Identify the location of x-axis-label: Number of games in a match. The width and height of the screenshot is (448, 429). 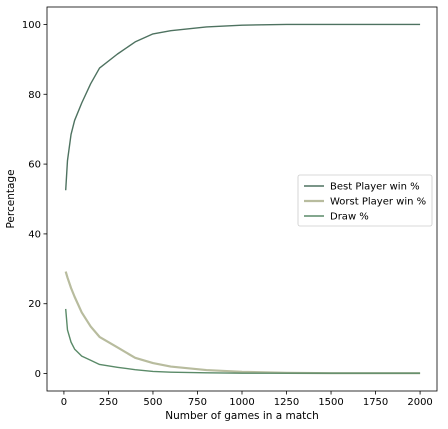
(241, 416).